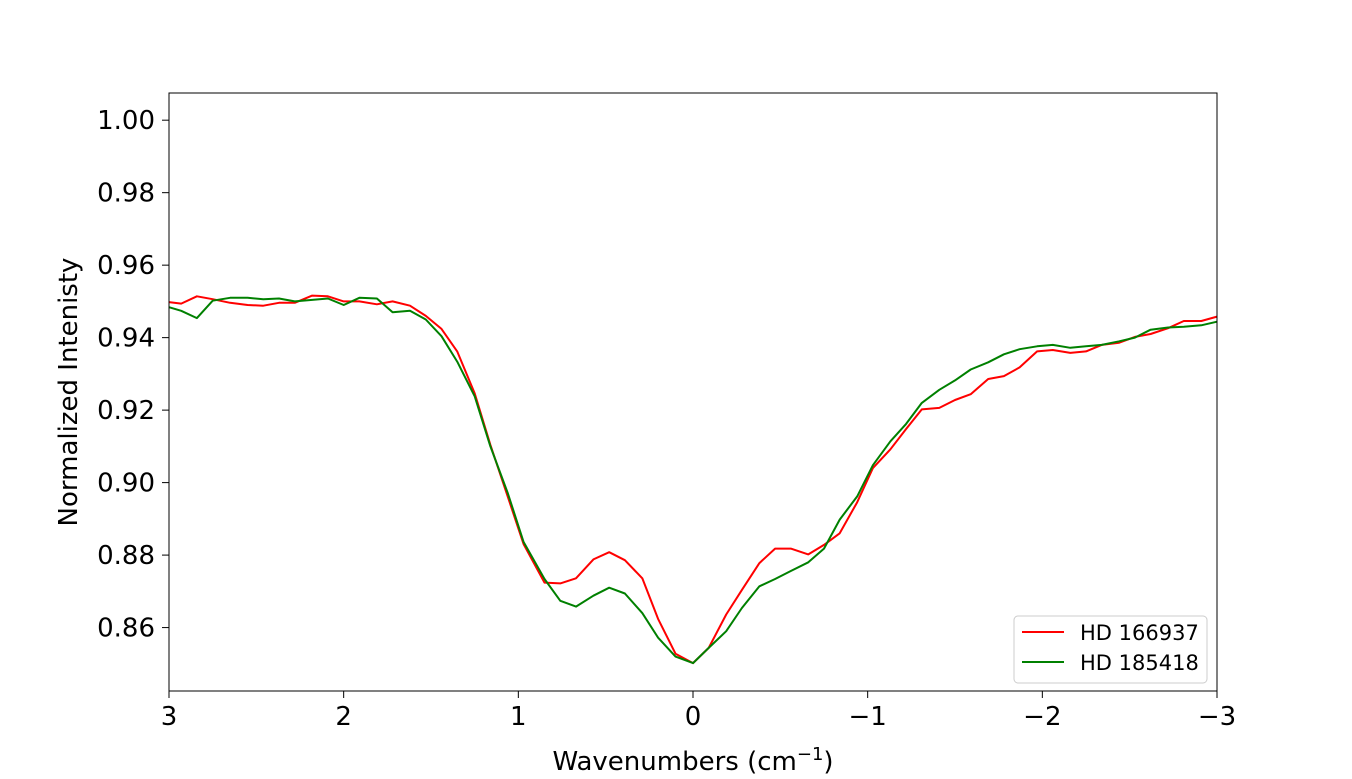 The image size is (1352, 779). Describe the element at coordinates (343, 717) in the screenshot. I see `x-tick-label: 2` at that location.